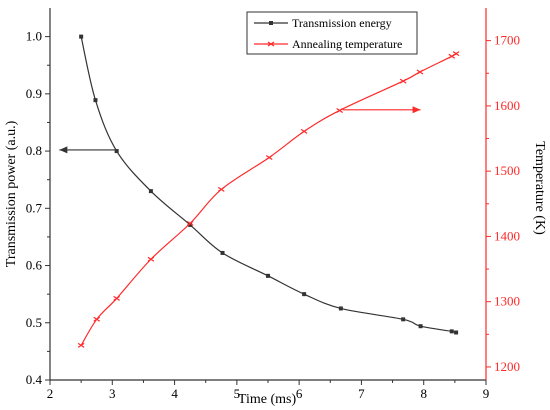 Image resolution: width=550 pixels, height=410 pixels. Describe the element at coordinates (507, 170) in the screenshot. I see `y2-tick-label: 1500` at that location.